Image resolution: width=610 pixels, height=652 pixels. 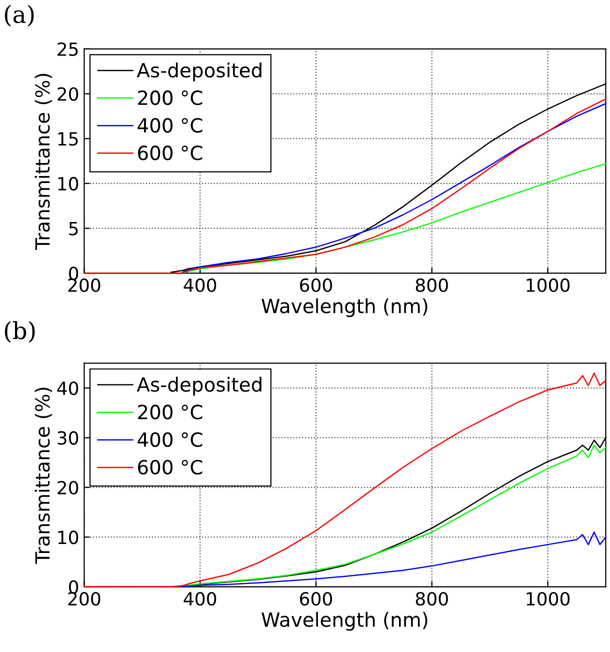 I want to click on y-tick-label: 25, so click(x=68, y=49).